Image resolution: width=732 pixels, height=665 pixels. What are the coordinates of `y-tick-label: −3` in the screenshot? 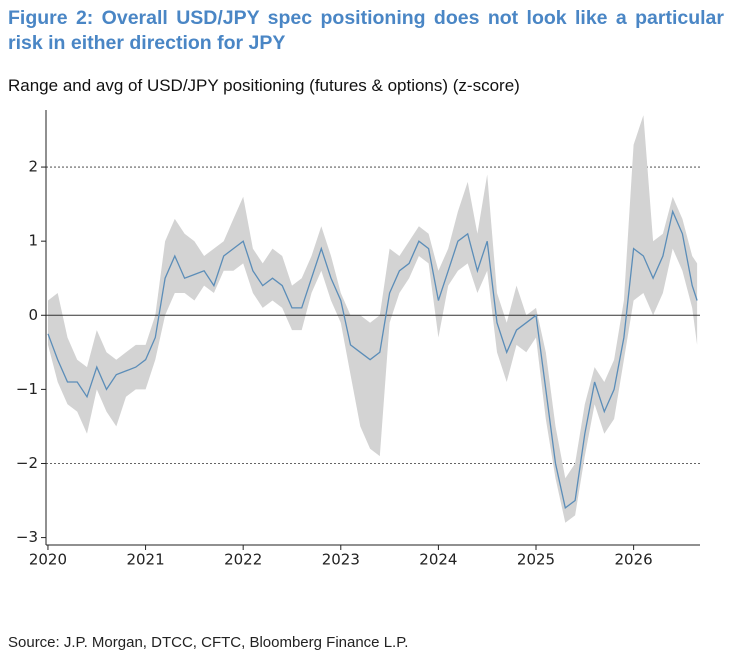 It's located at (27, 537).